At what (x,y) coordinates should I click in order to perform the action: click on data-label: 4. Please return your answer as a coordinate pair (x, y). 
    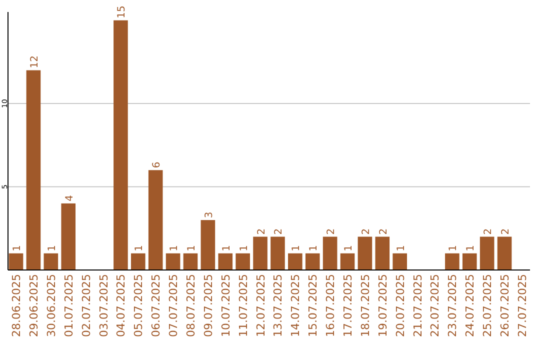
    Looking at the image, I should click on (70, 198).